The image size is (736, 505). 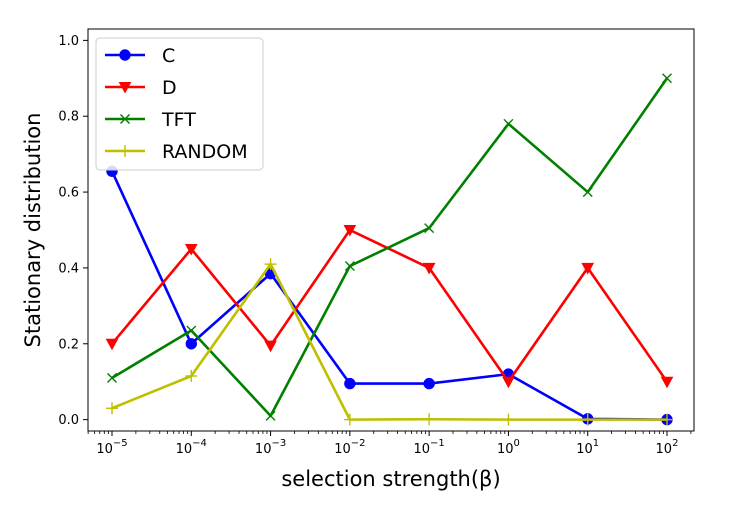 What do you see at coordinates (141, 88) in the screenshot?
I see `legend-entry-d: D` at bounding box center [141, 88].